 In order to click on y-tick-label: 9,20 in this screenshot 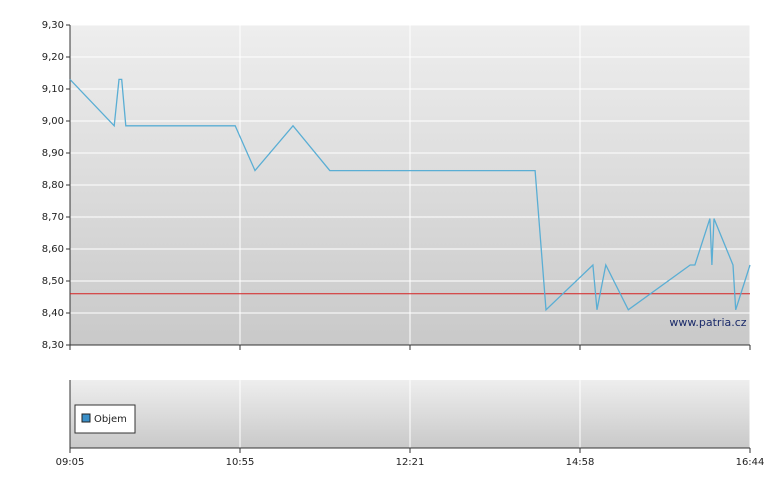, I will do `click(53, 57)`.